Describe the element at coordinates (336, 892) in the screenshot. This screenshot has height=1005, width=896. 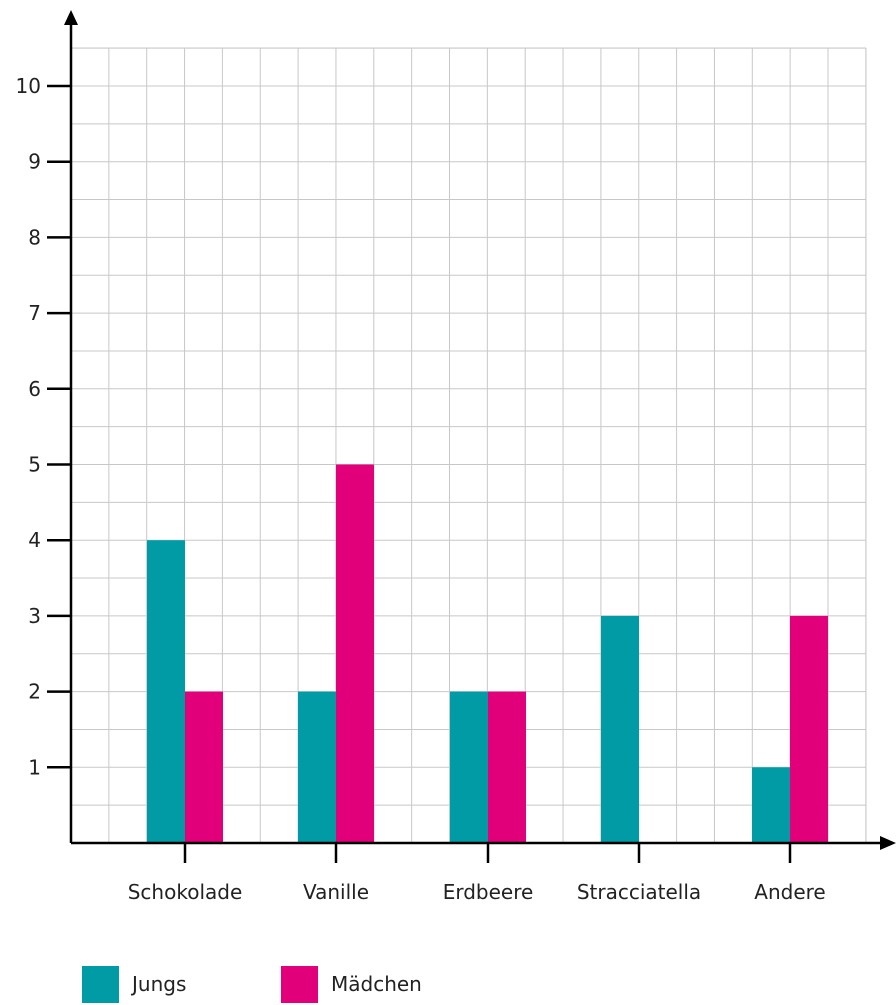
I see `x-category-label: Vanille` at that location.